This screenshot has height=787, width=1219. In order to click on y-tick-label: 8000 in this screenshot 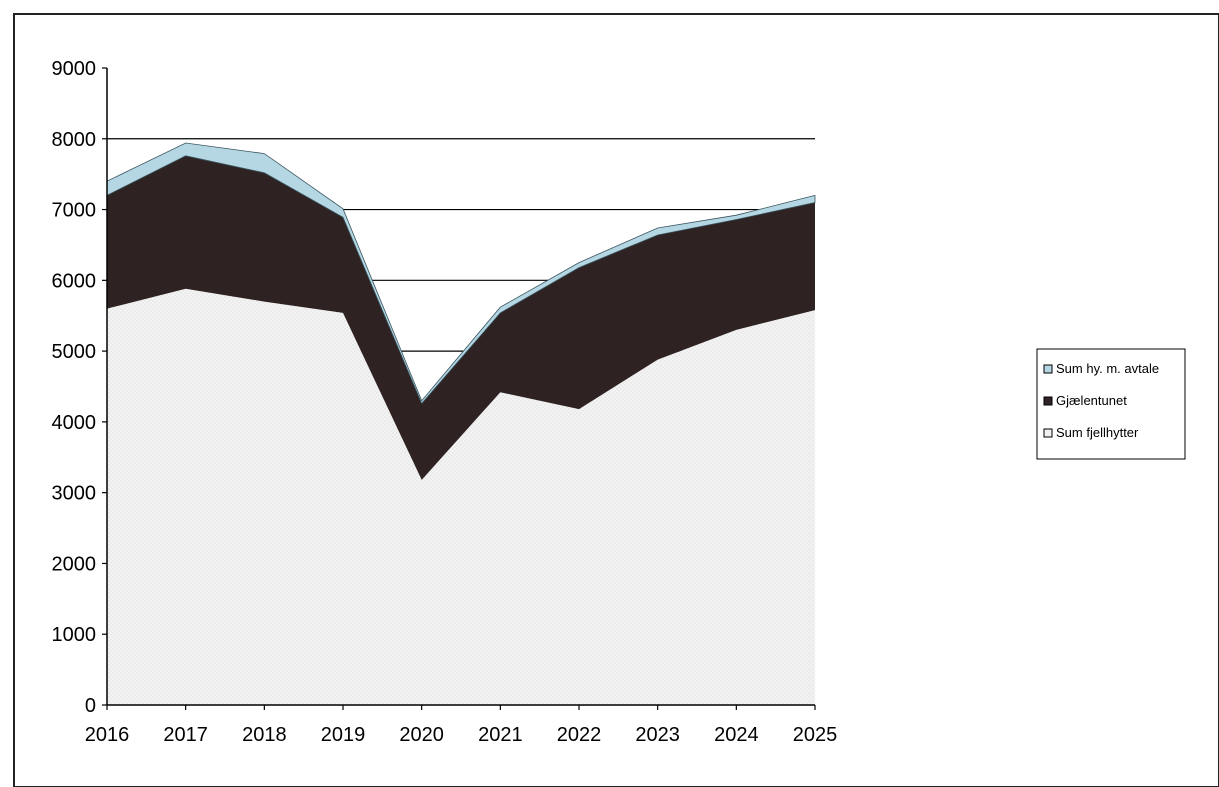, I will do `click(74, 140)`.